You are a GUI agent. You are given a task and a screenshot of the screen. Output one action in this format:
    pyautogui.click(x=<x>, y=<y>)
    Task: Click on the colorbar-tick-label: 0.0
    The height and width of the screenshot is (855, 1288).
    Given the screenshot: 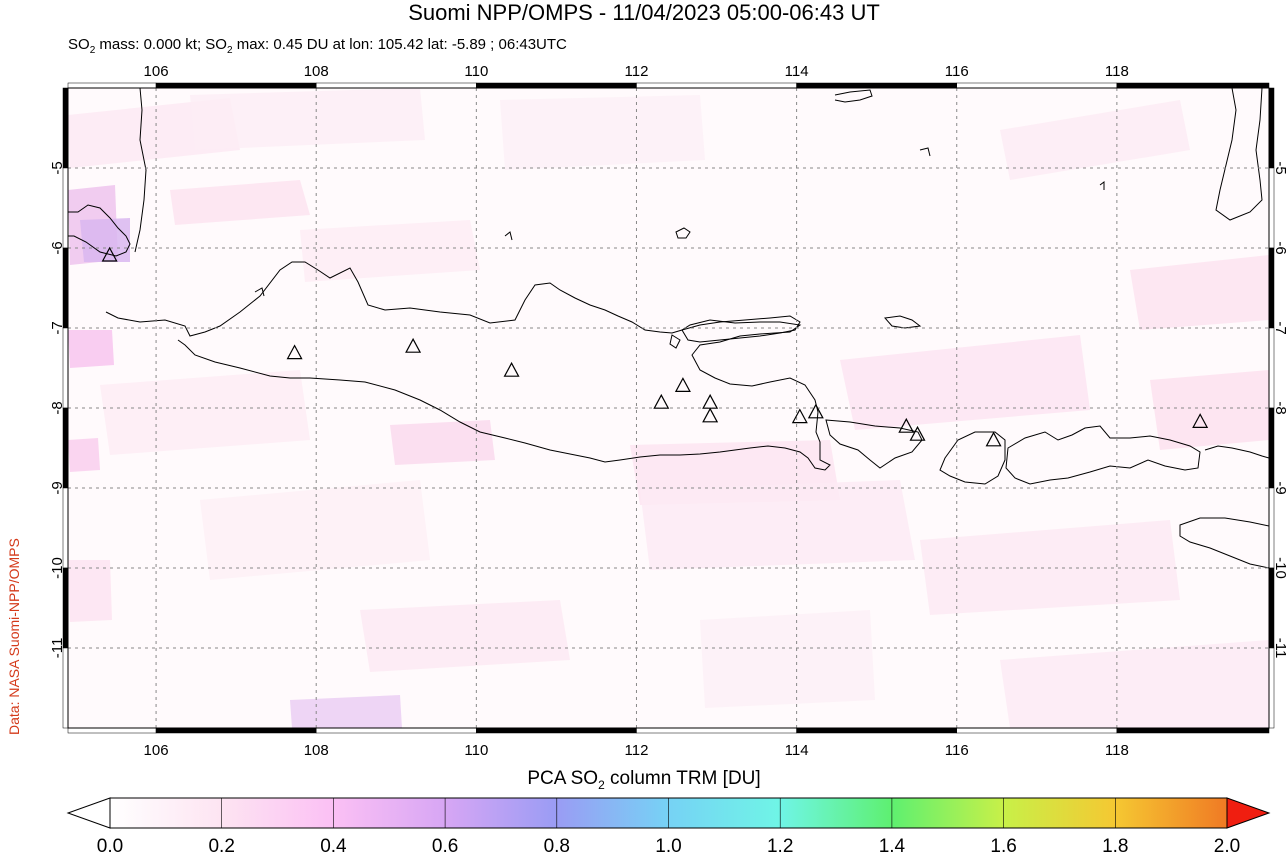 What is the action you would take?
    pyautogui.click(x=110, y=845)
    